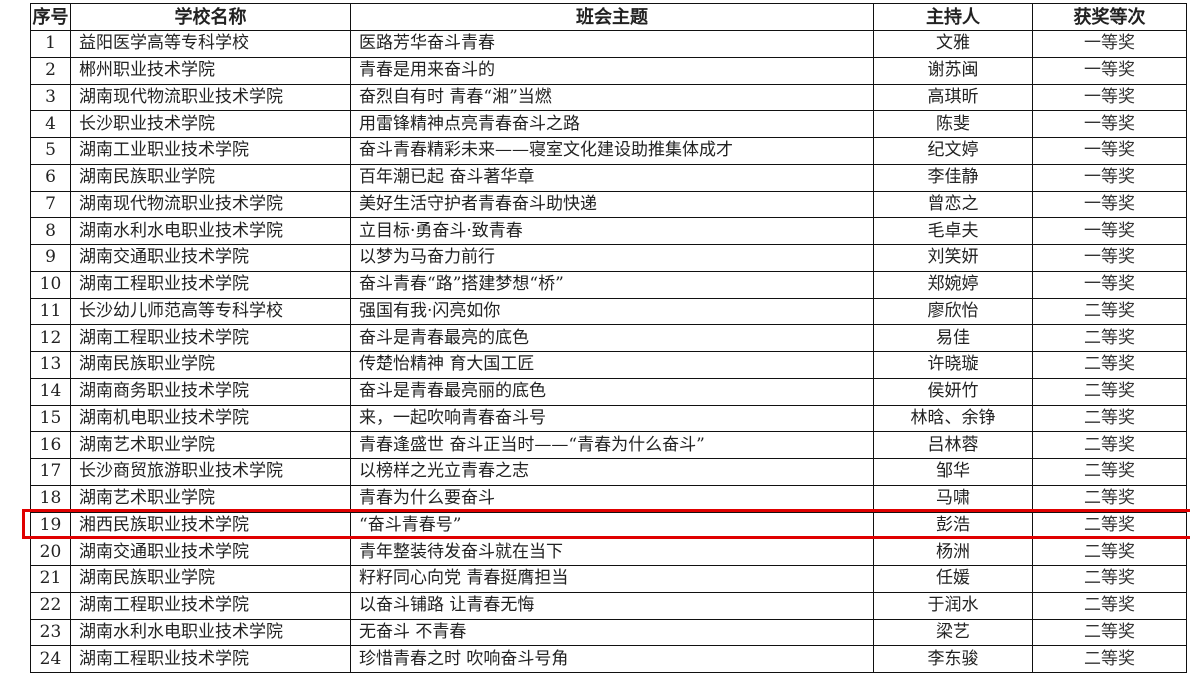 This screenshot has height=675, width=1190. I want to click on host-name: 郑婉婷, so click(953, 284).